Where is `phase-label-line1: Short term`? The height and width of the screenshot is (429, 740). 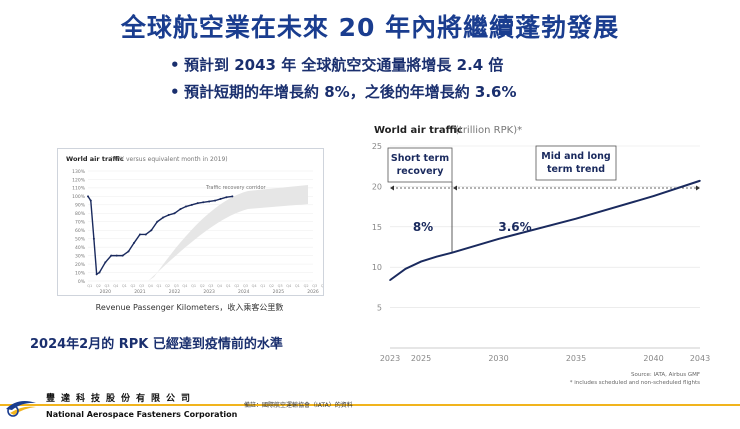
phase-label-line1: Short term is located at coordinates (420, 158).